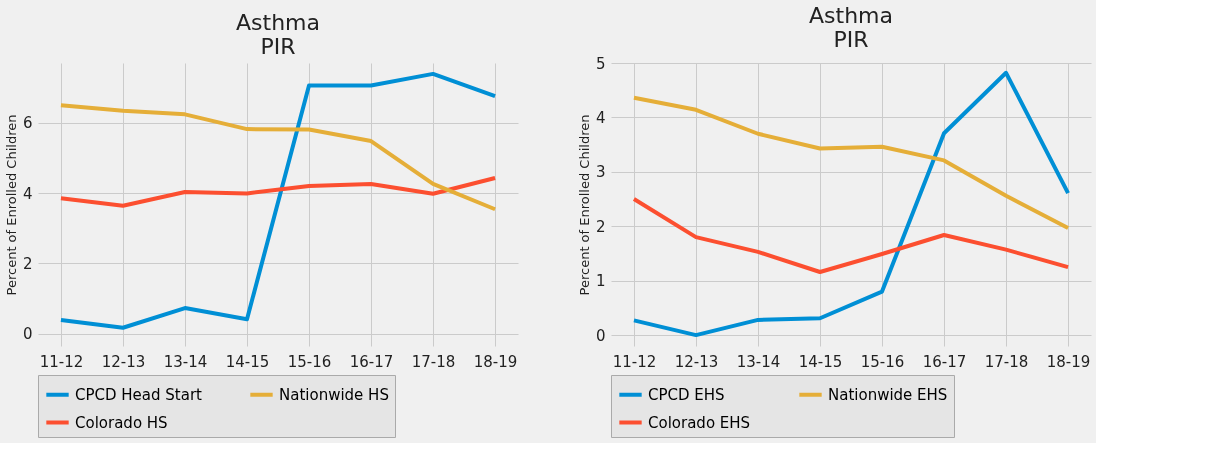  I want to click on legend-label: Nationwide HS, so click(334, 394).